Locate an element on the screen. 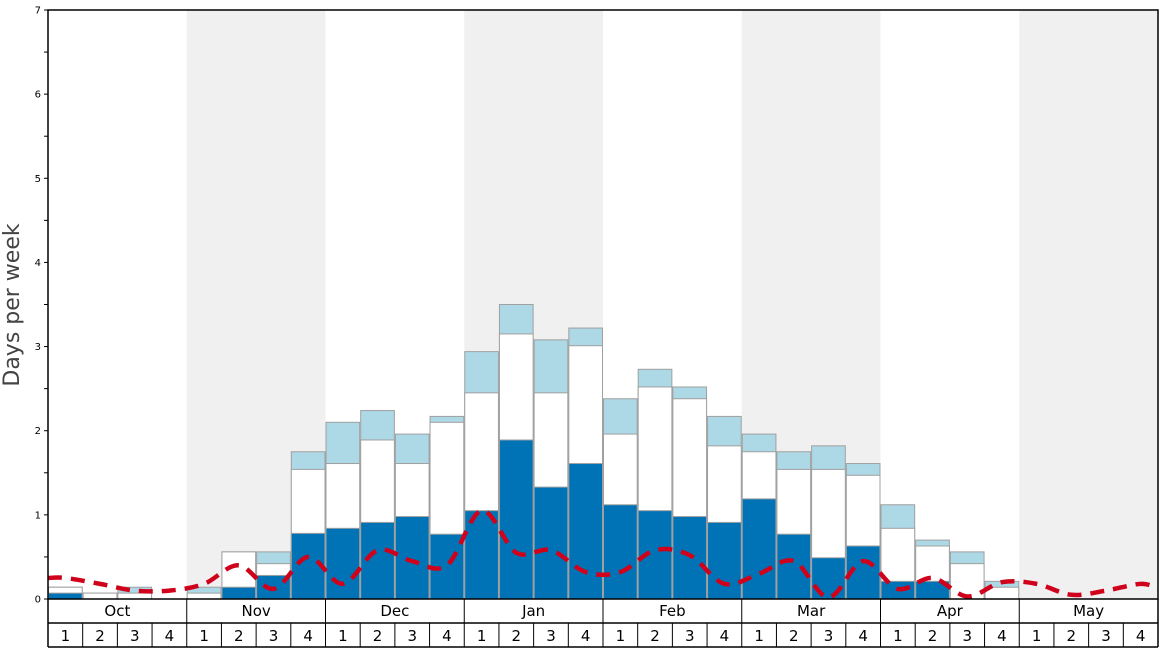 The image size is (1168, 648). y-tick-label: 5 is located at coordinates (38, 179).